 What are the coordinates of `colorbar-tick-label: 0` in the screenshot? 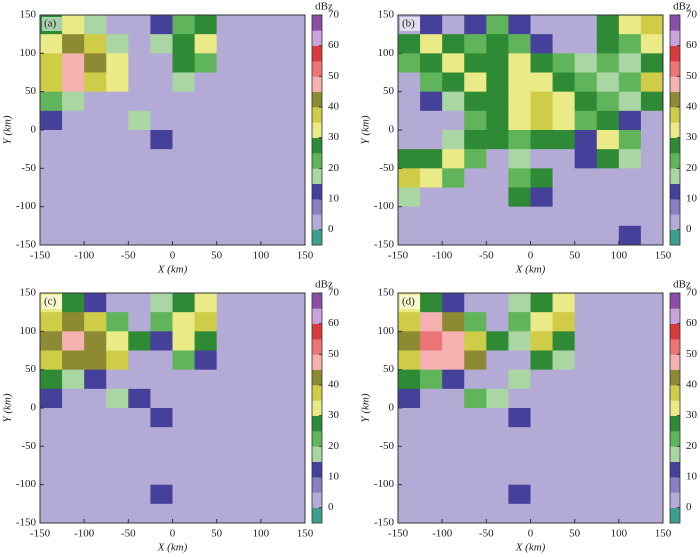 It's located at (689, 507).